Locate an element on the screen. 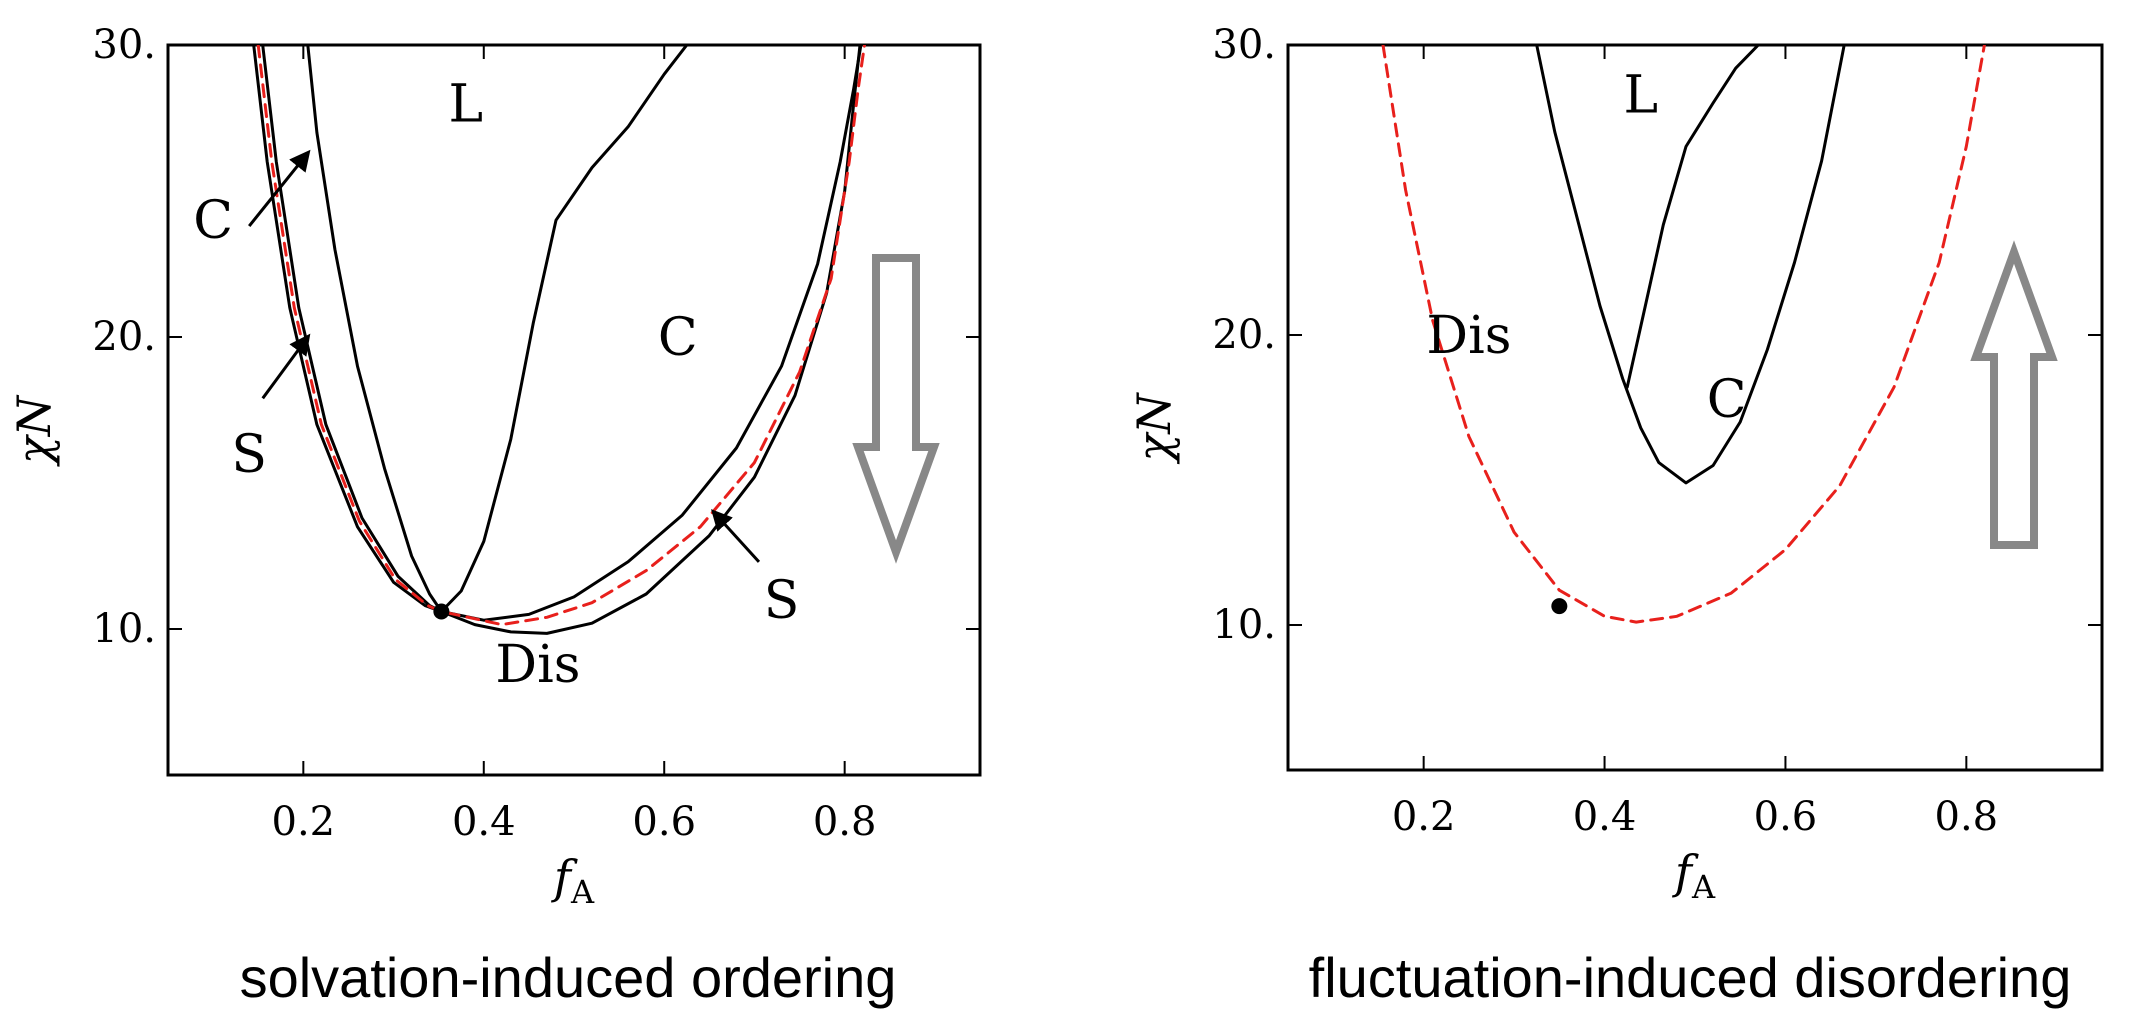 The image size is (2144, 1030). left-chart-caption: solvation-induced ordering is located at coordinates (568, 977).